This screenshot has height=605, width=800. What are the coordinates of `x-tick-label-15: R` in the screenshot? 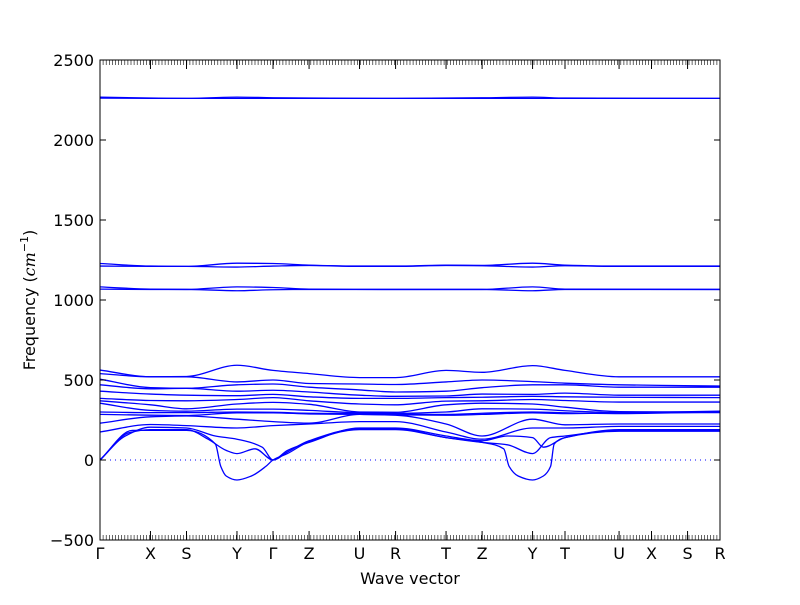 It's located at (719, 553).